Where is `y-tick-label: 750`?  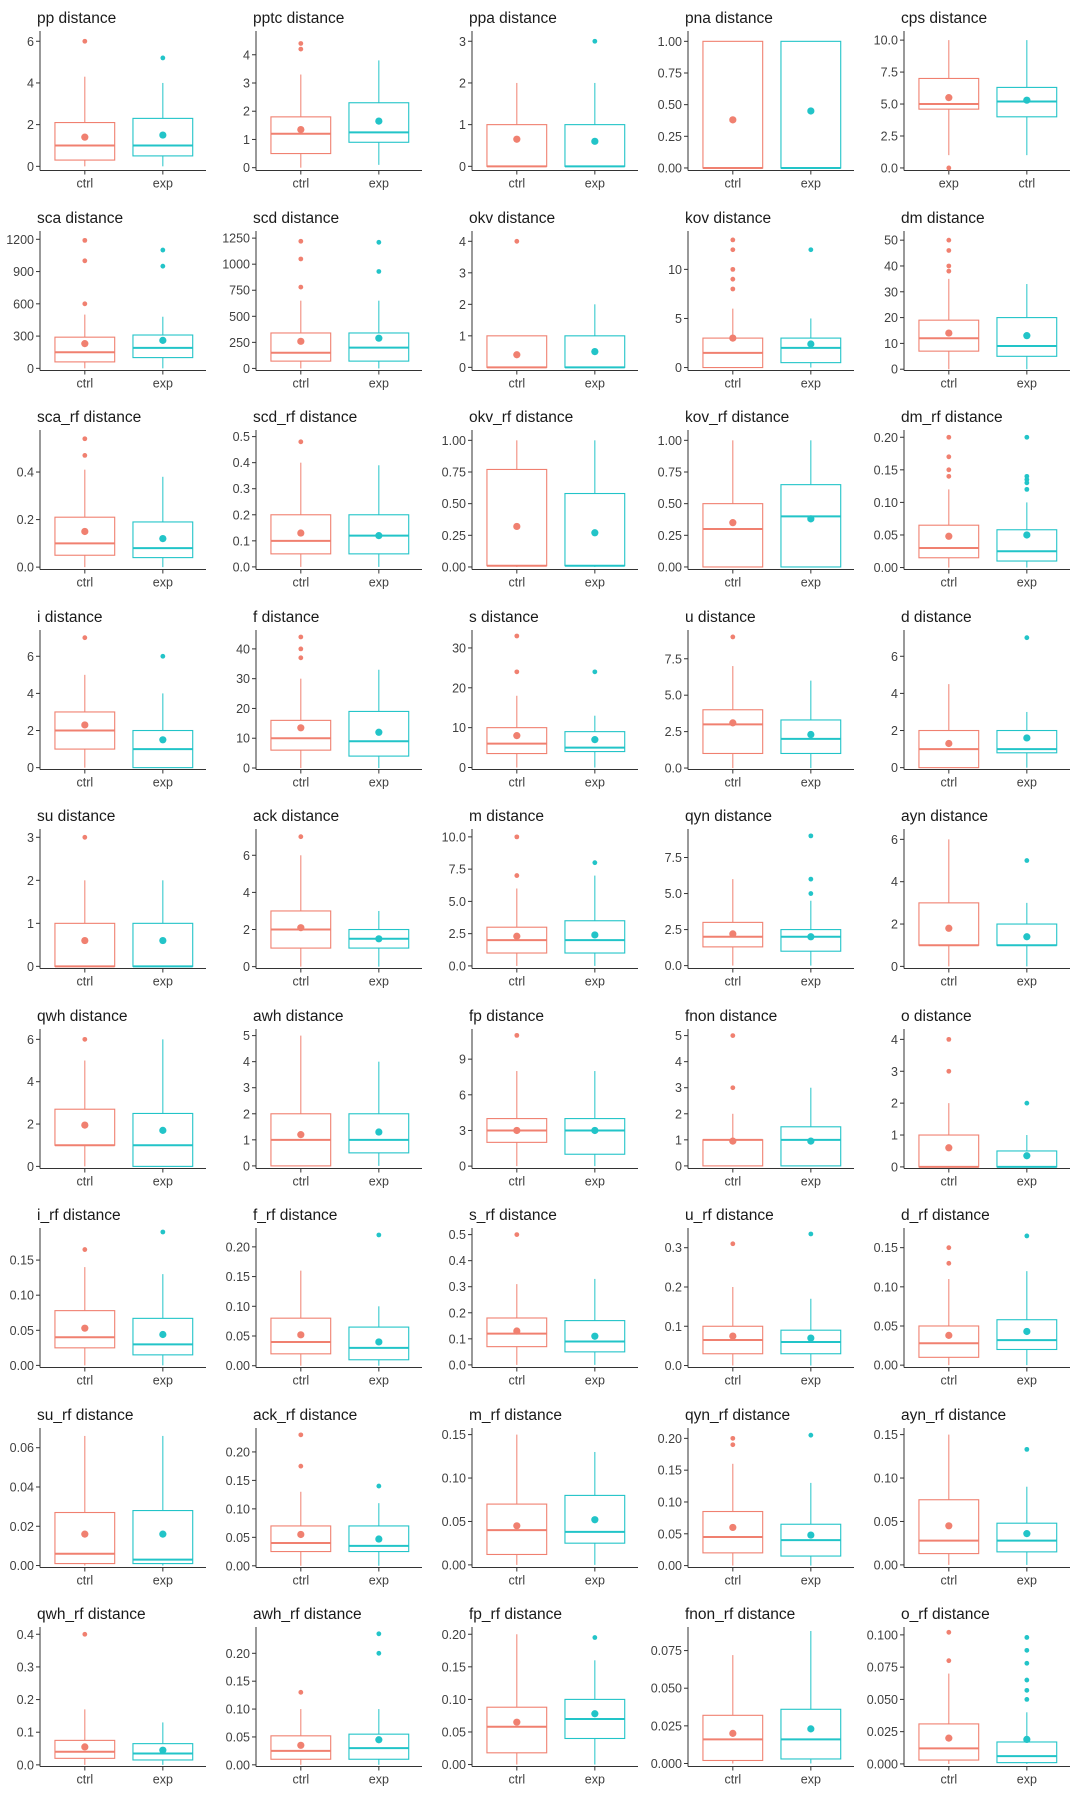
y-tick-label: 750 is located at coordinates (239, 290).